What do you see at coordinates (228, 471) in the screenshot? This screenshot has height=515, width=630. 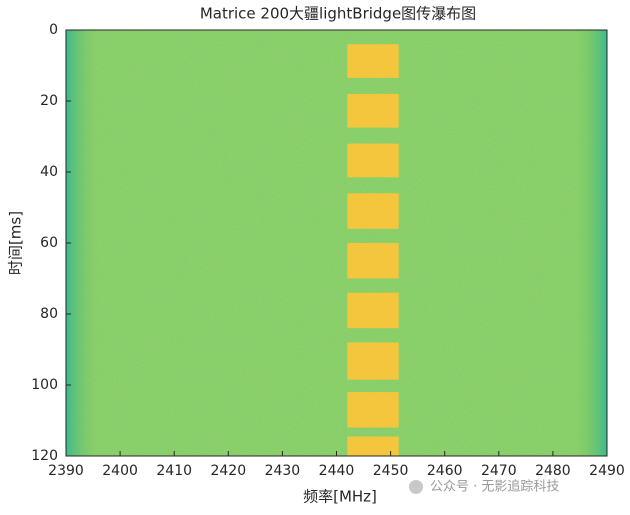 I see `x-tick-label: 2420` at bounding box center [228, 471].